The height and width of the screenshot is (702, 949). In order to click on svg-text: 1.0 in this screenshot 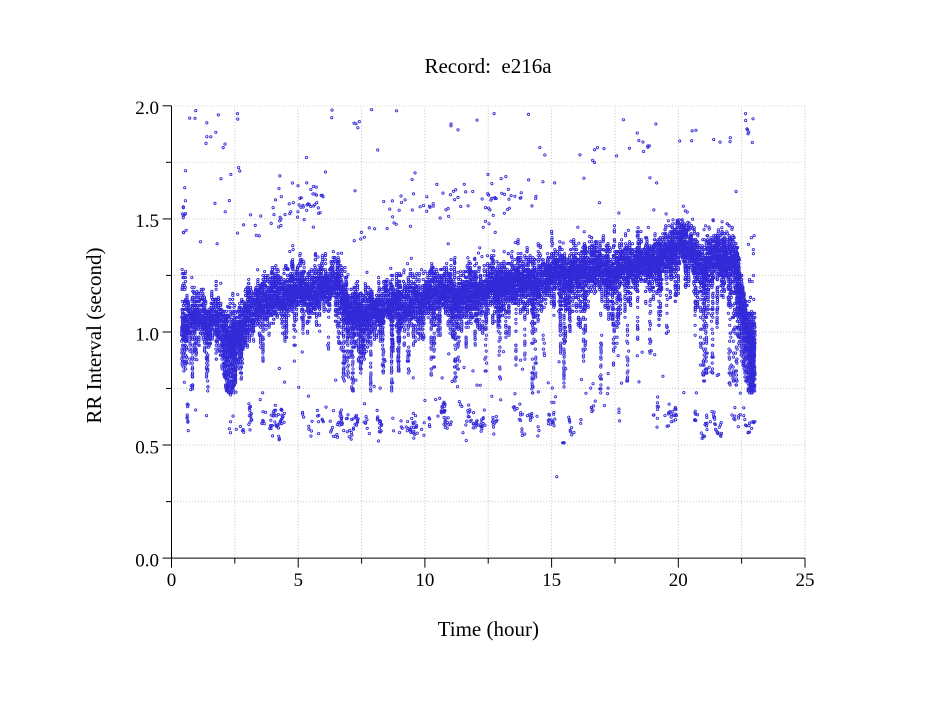, I will do `click(147, 334)`.